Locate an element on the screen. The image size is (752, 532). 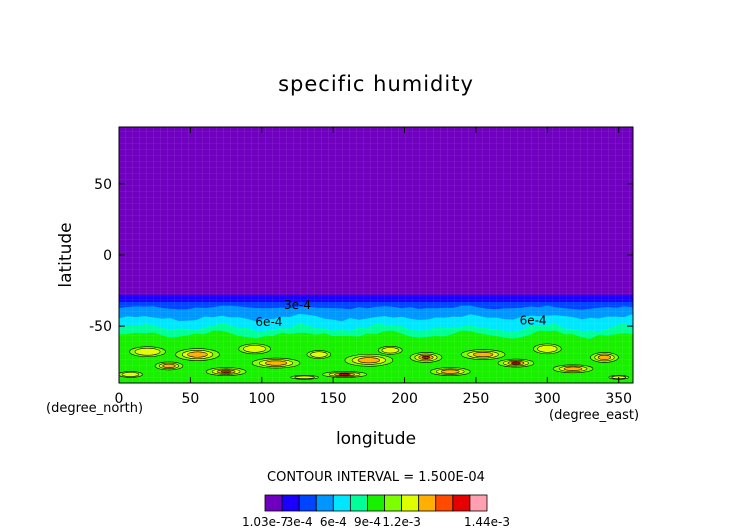
x-tick-label: 200 is located at coordinates (404, 399).